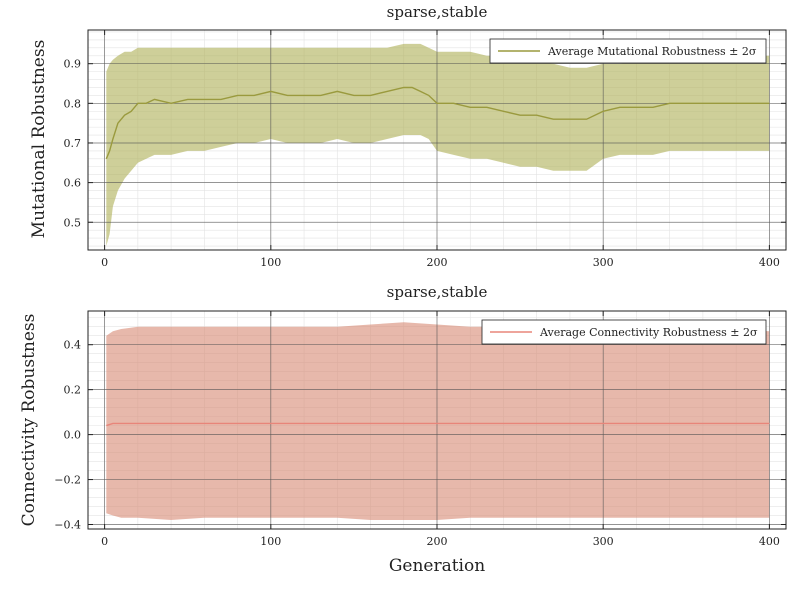  Describe the element at coordinates (73, 390) in the screenshot. I see `y-tick-label: 0.2` at that location.